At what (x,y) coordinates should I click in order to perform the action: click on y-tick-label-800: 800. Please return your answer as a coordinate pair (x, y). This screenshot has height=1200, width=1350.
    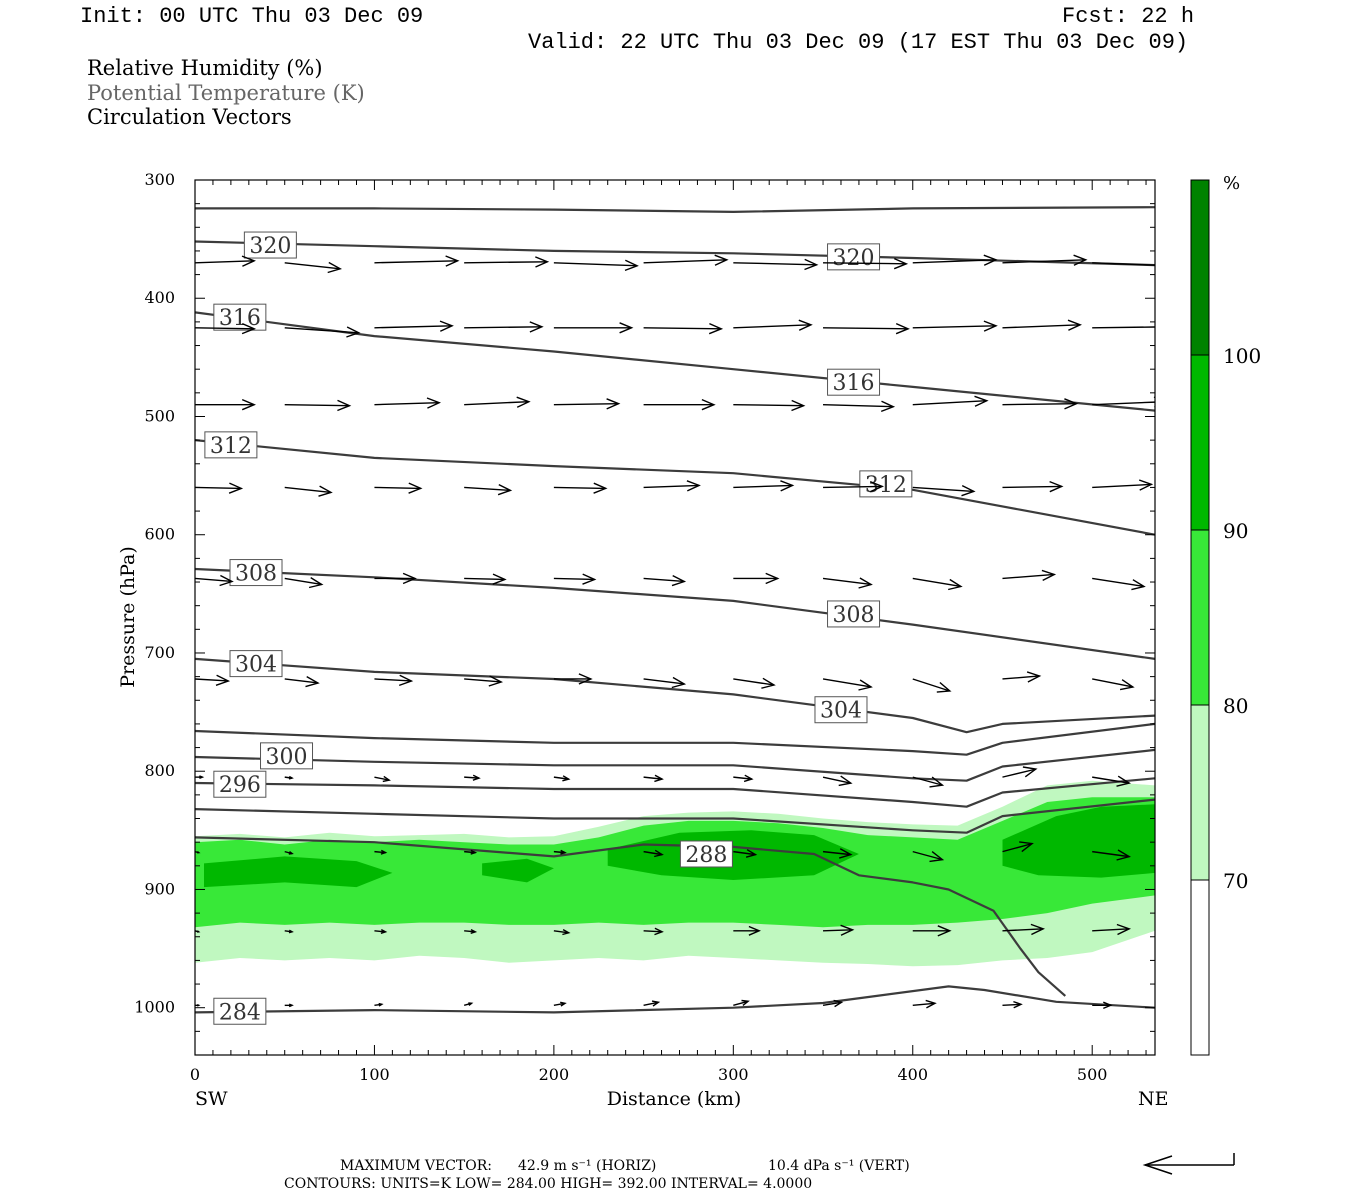
    Looking at the image, I should click on (159, 770).